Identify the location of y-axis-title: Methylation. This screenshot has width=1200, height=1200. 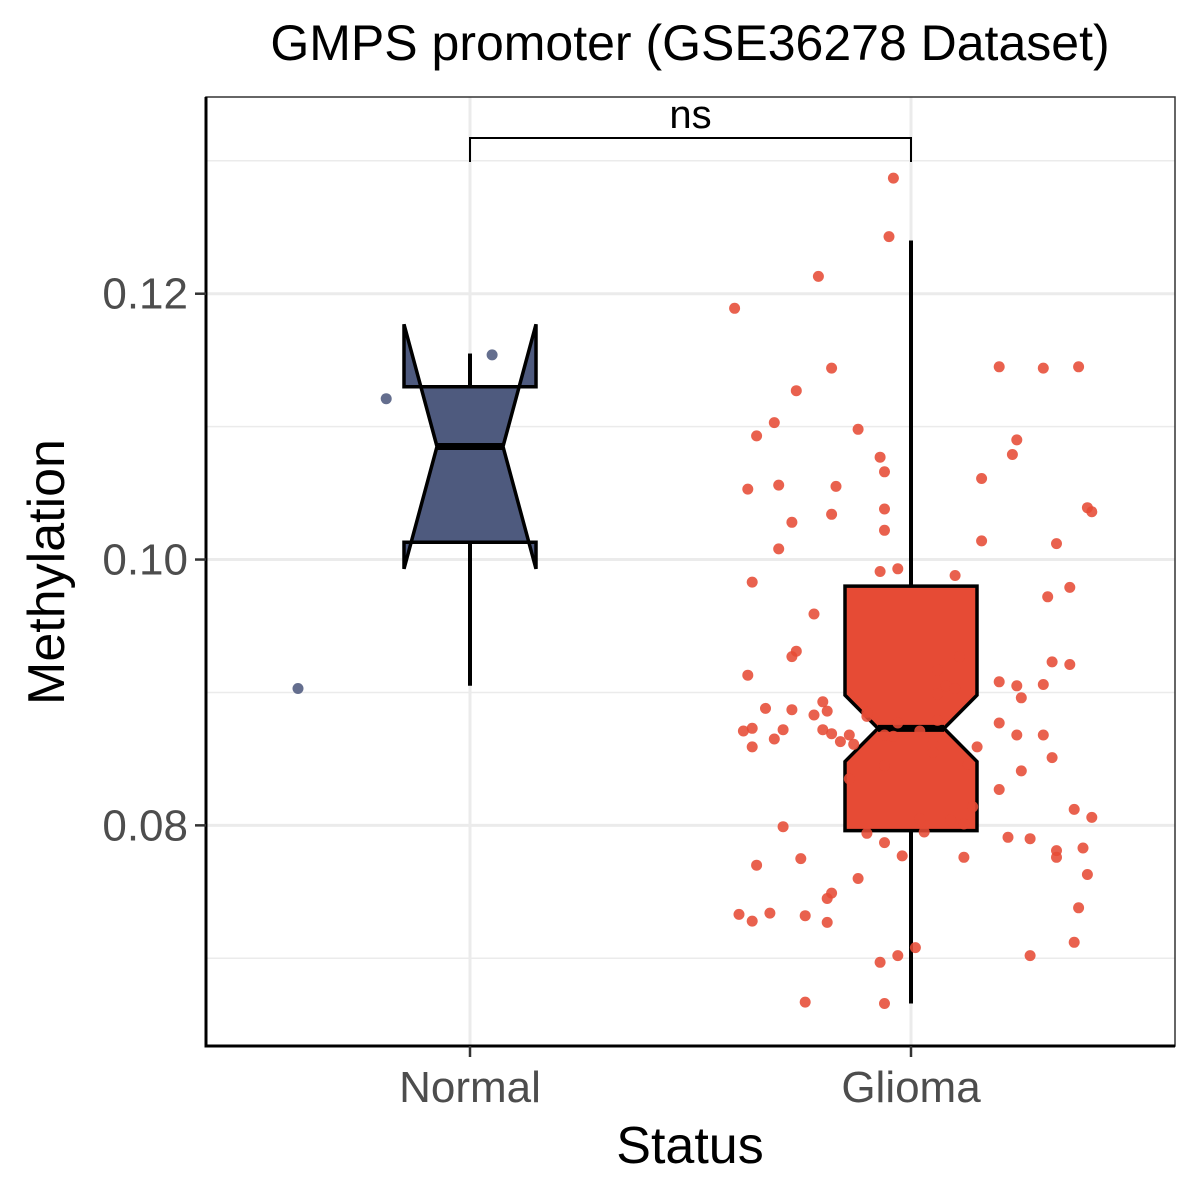
(47, 572).